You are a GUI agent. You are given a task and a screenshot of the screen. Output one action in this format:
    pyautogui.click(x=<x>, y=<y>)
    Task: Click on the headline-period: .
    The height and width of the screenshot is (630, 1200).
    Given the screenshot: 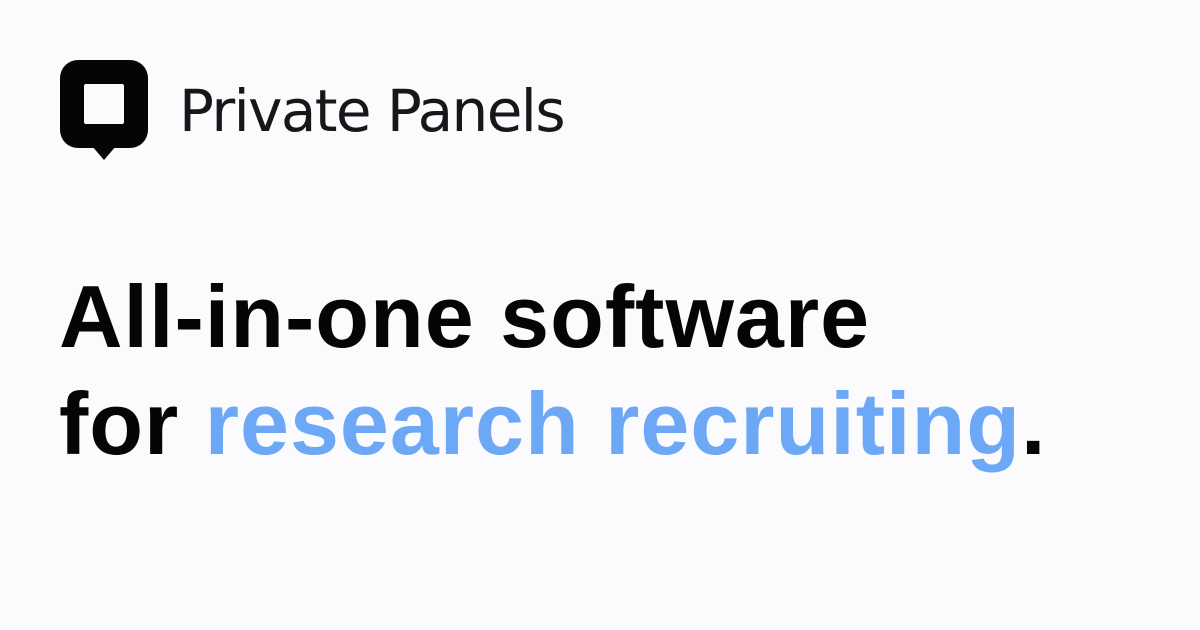 What is the action you would take?
    pyautogui.click(x=1033, y=423)
    